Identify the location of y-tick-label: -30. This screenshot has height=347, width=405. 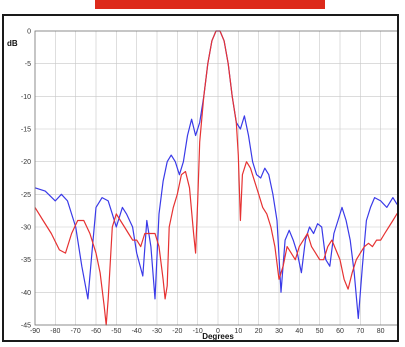
(26, 228).